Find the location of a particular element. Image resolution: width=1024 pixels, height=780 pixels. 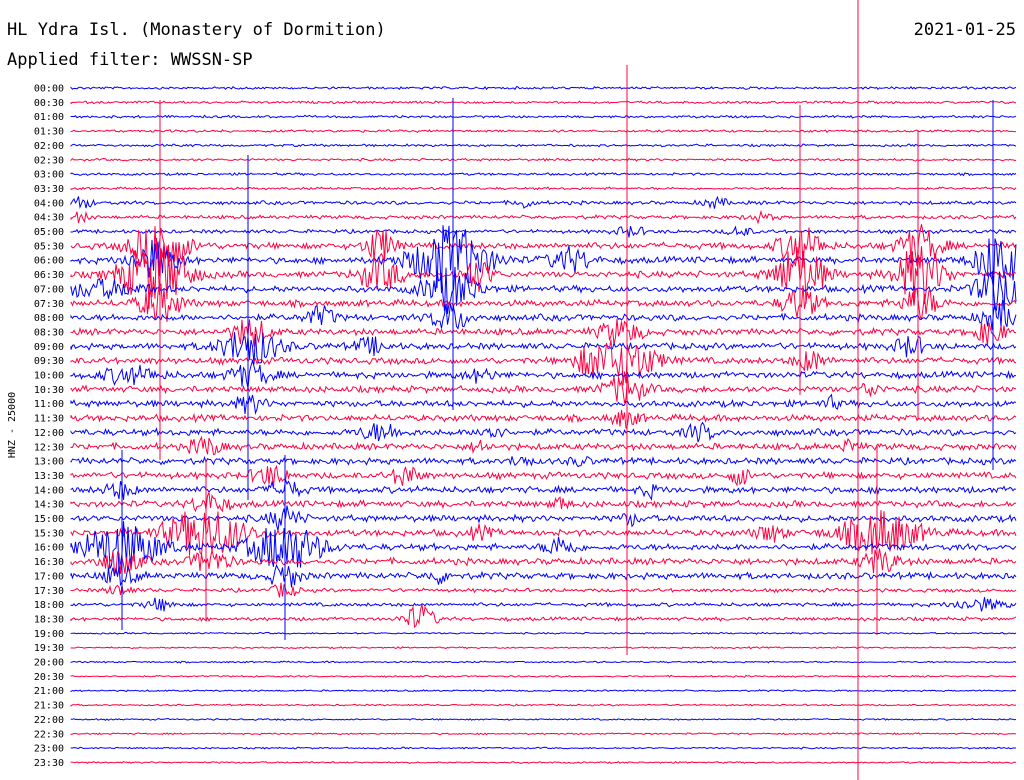

time-tick-label: 19:00 is located at coordinates (49, 634).